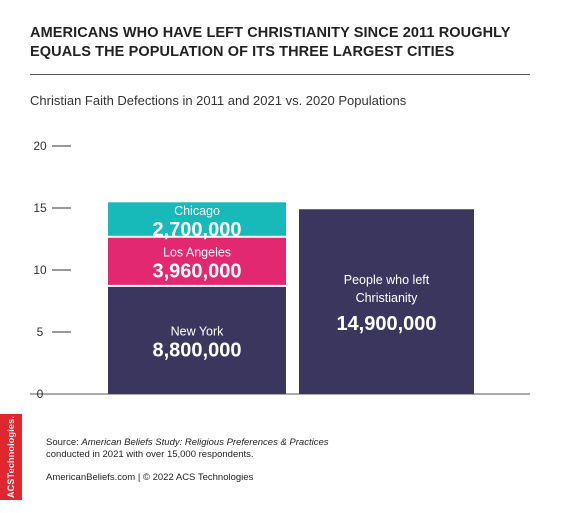 This screenshot has height=513, width=561. What do you see at coordinates (64, 442) in the screenshot?
I see `source-prefix: Source:` at bounding box center [64, 442].